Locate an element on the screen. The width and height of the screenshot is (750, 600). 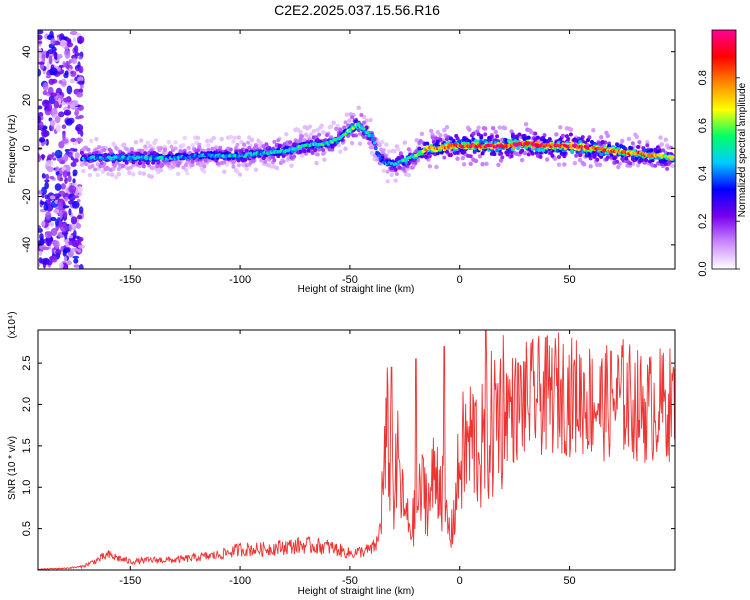
snr-x-tick-label: -50 is located at coordinates (350, 581).